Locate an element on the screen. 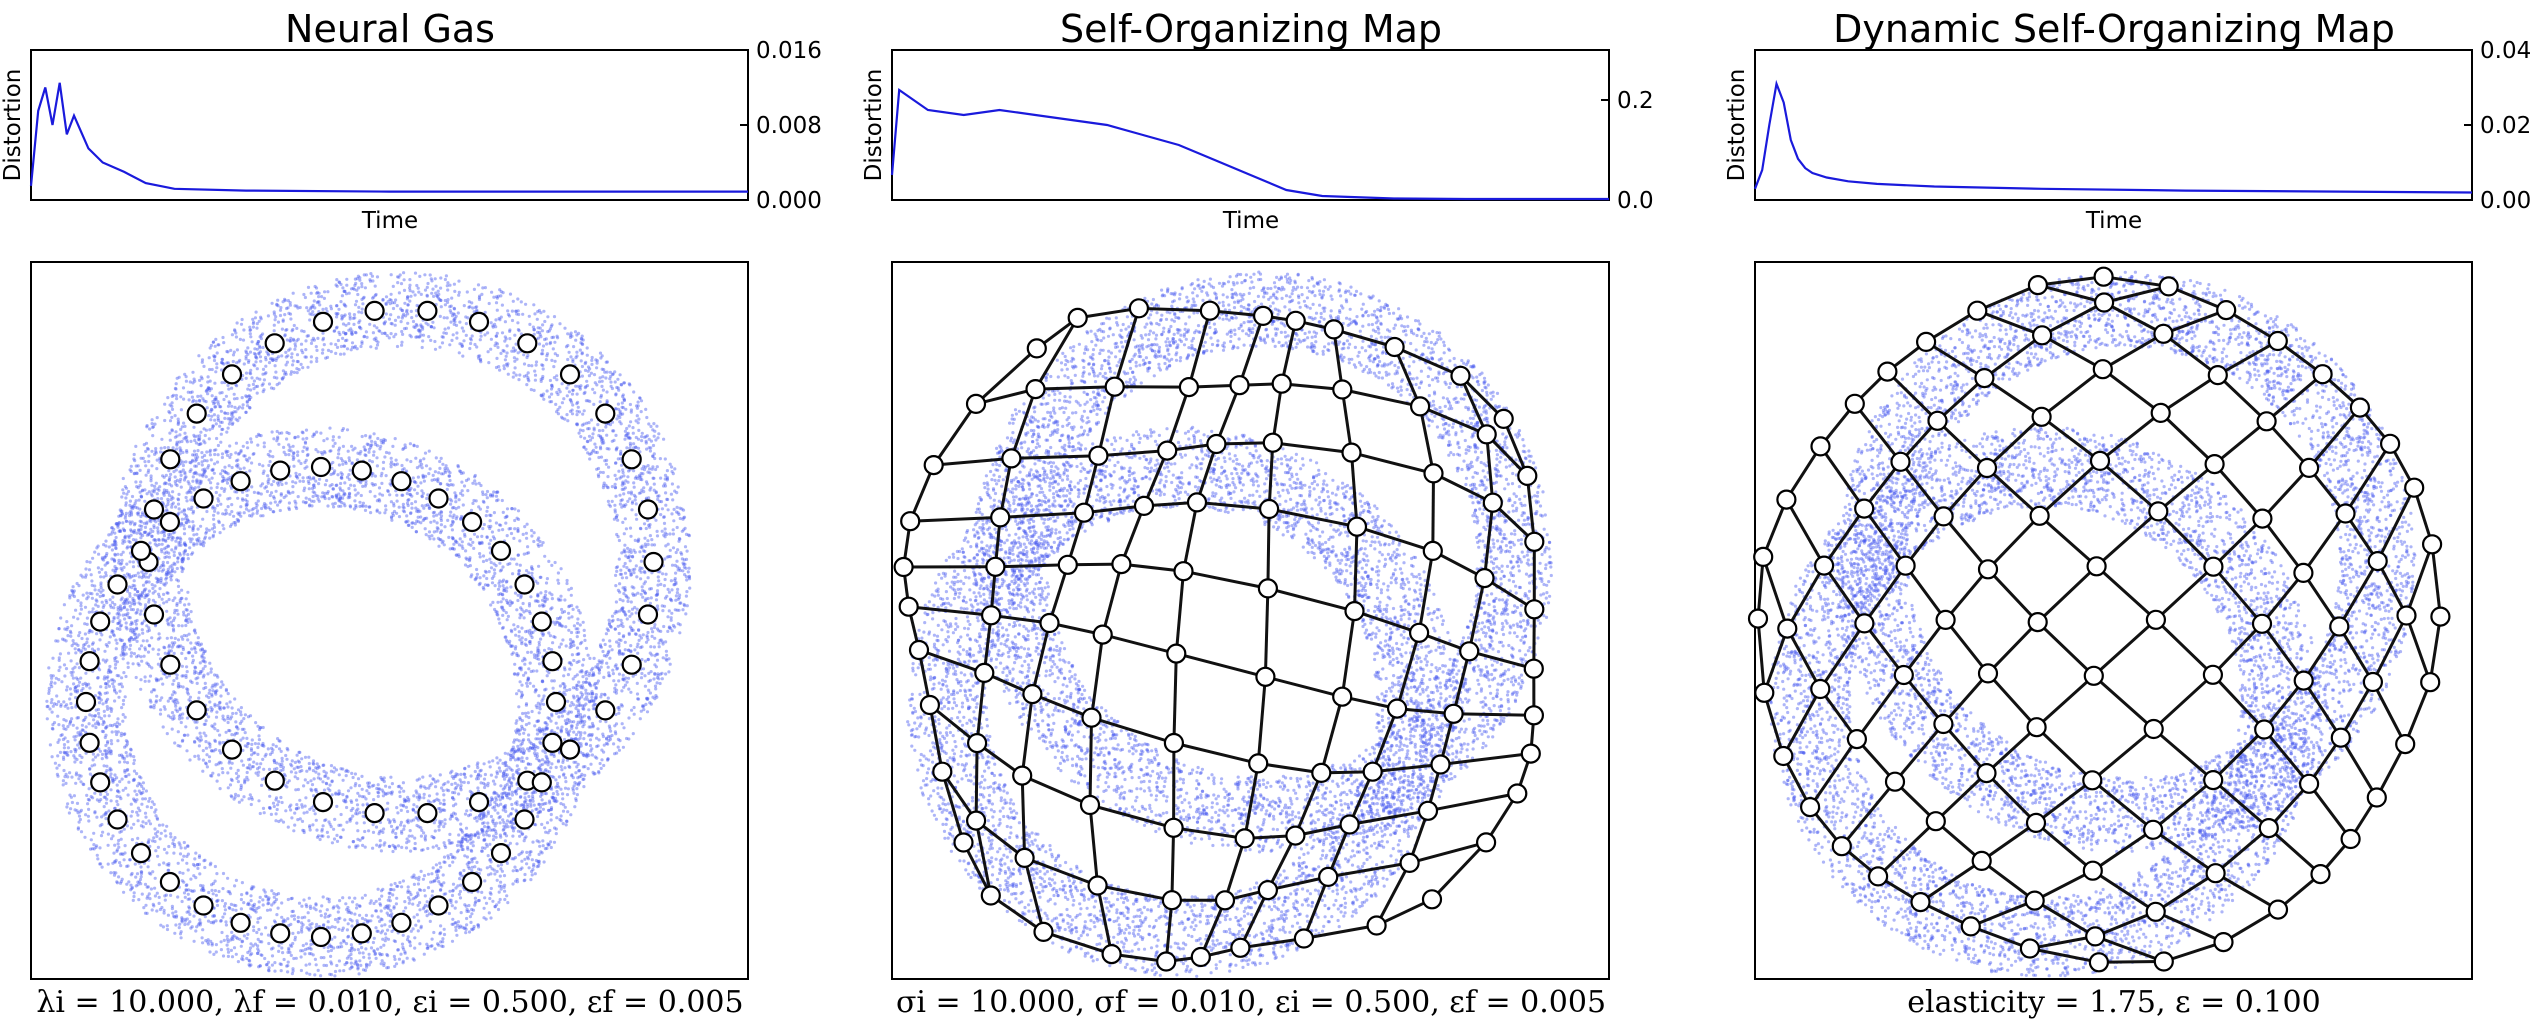  panel-title: Neural Gas is located at coordinates (390, 29).